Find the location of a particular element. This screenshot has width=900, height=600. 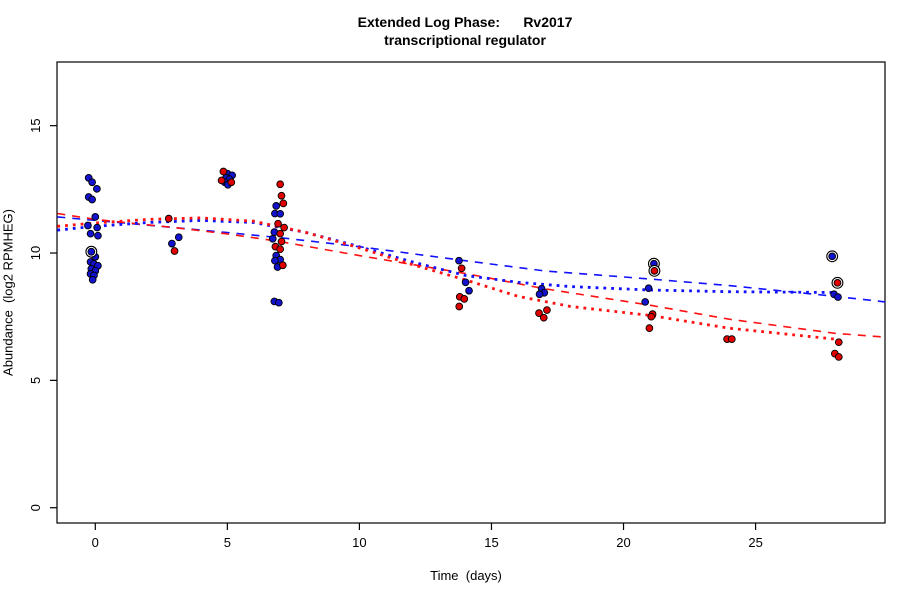

x-tick-label: 0 is located at coordinates (95, 542).